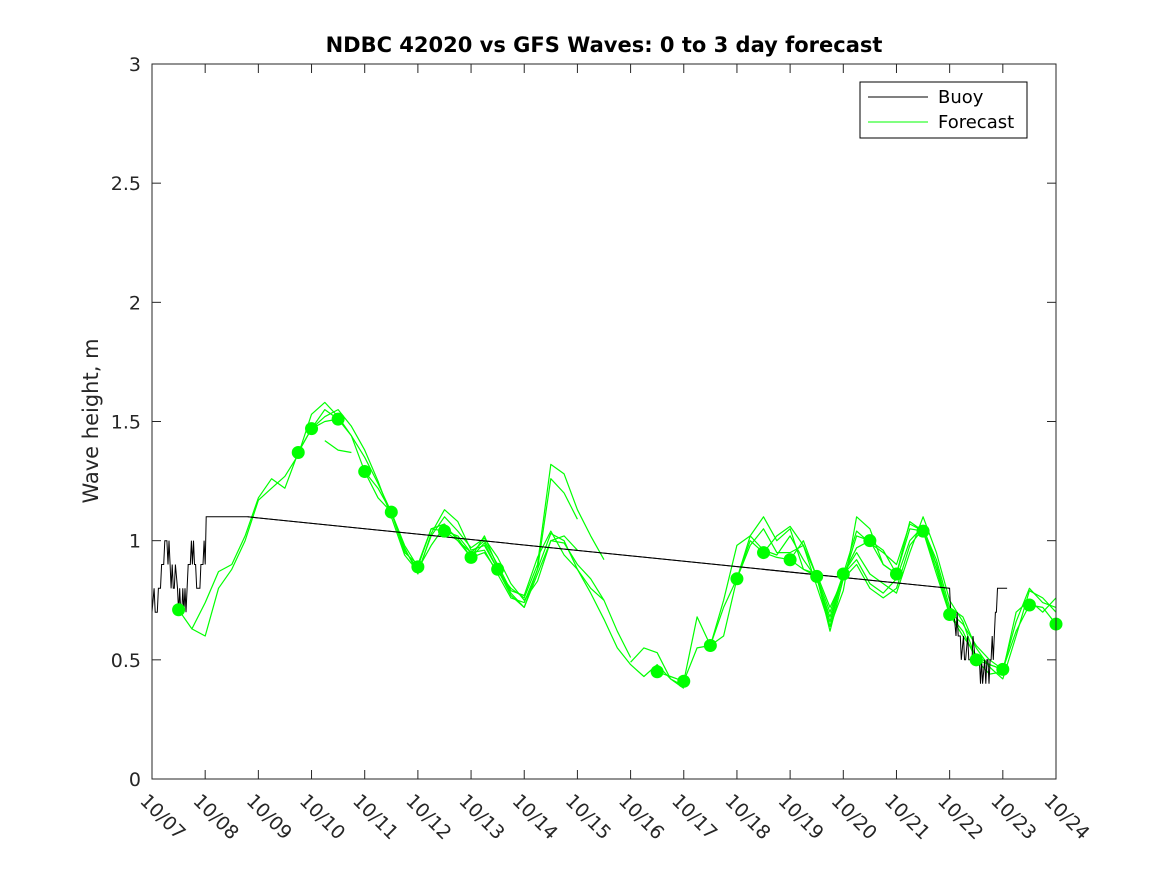 The image size is (1167, 875). What do you see at coordinates (126, 661) in the screenshot?
I see `y-tick-label: 0.5` at bounding box center [126, 661].